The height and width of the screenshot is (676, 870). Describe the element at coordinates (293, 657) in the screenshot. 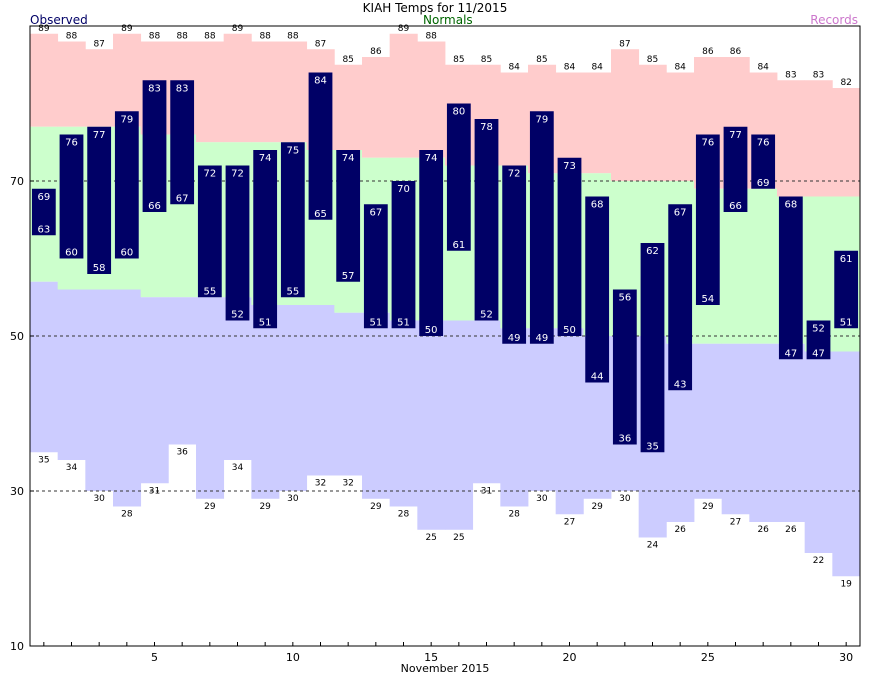

I see `x-tick-label: 10` at that location.